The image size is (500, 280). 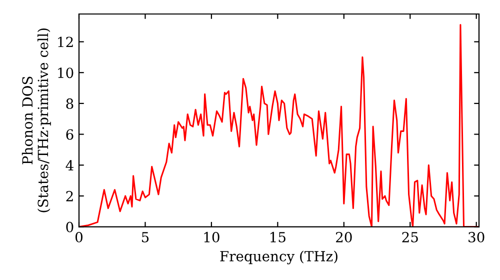 What do you see at coordinates (70, 134) in the screenshot?
I see `y-tick-label: 6` at bounding box center [70, 134].